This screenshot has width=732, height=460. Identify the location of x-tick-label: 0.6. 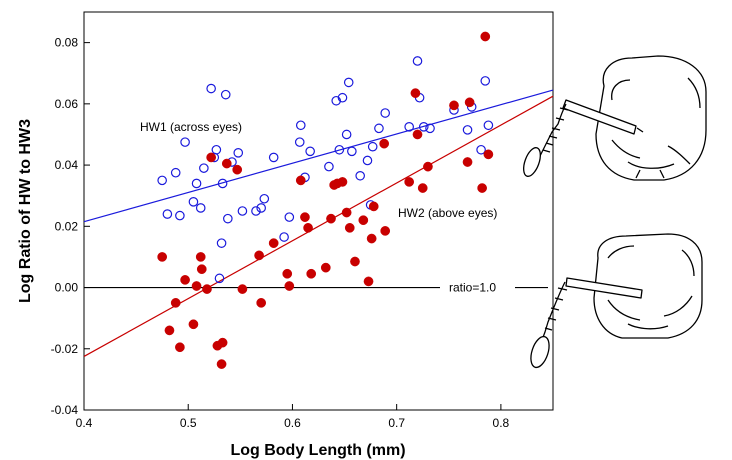
(292, 423).